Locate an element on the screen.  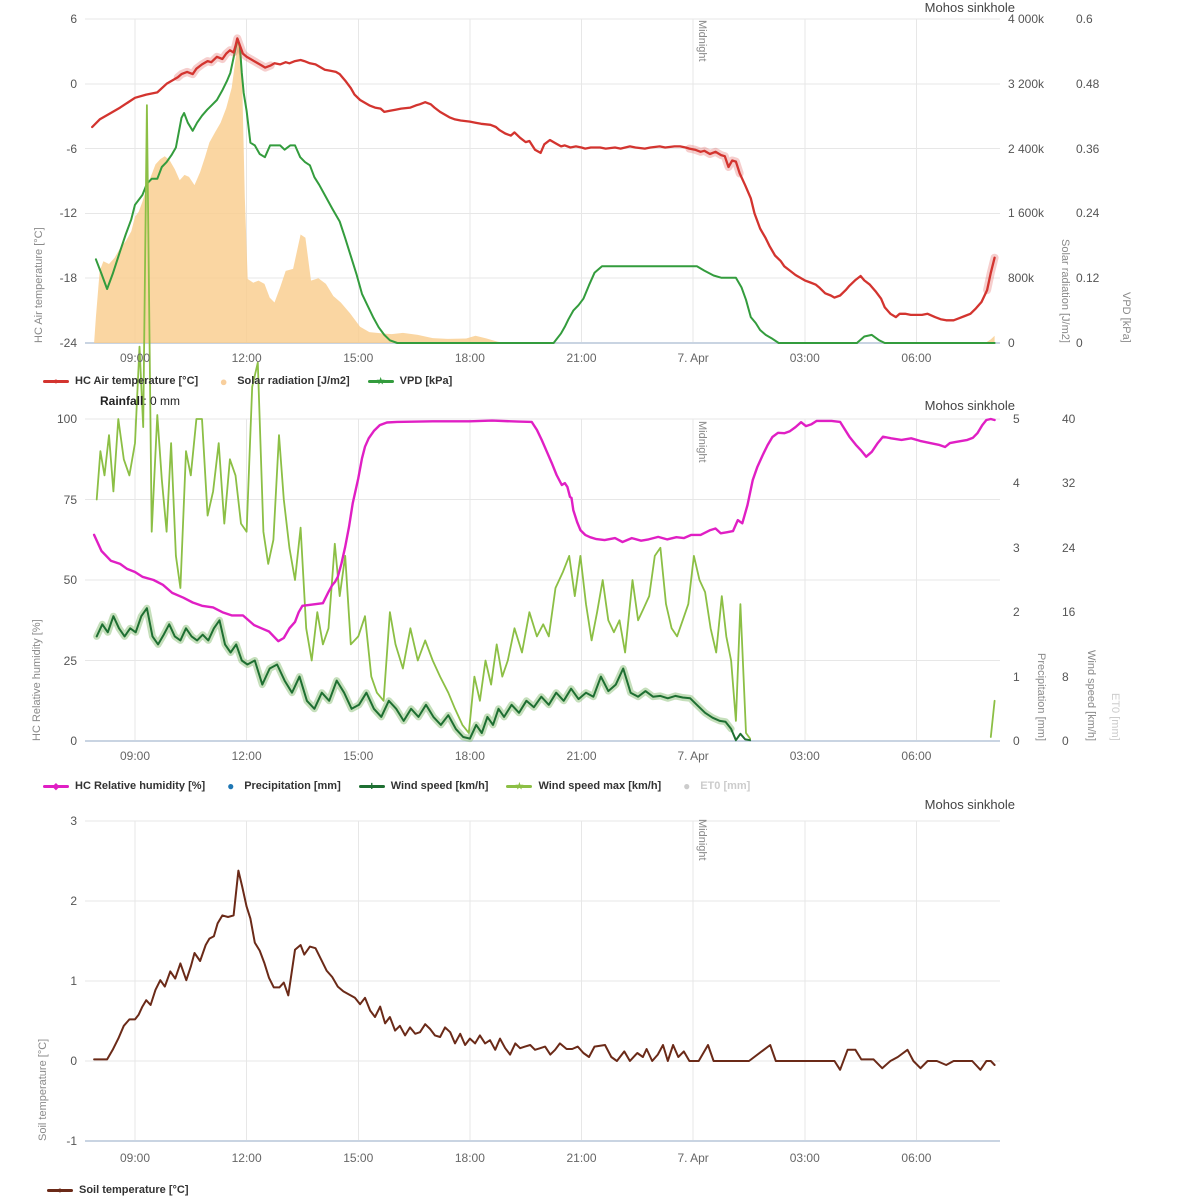
legend-item: ● Solar radiation [J/m2] is located at coordinates (283, 381).